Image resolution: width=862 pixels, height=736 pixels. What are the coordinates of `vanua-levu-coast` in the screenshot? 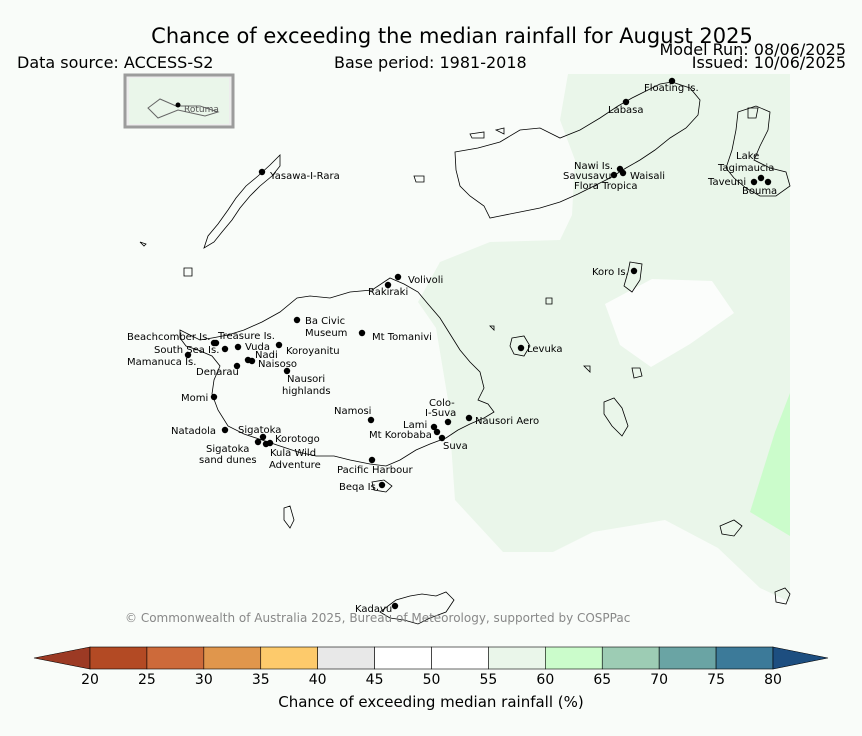 It's located at (577, 150).